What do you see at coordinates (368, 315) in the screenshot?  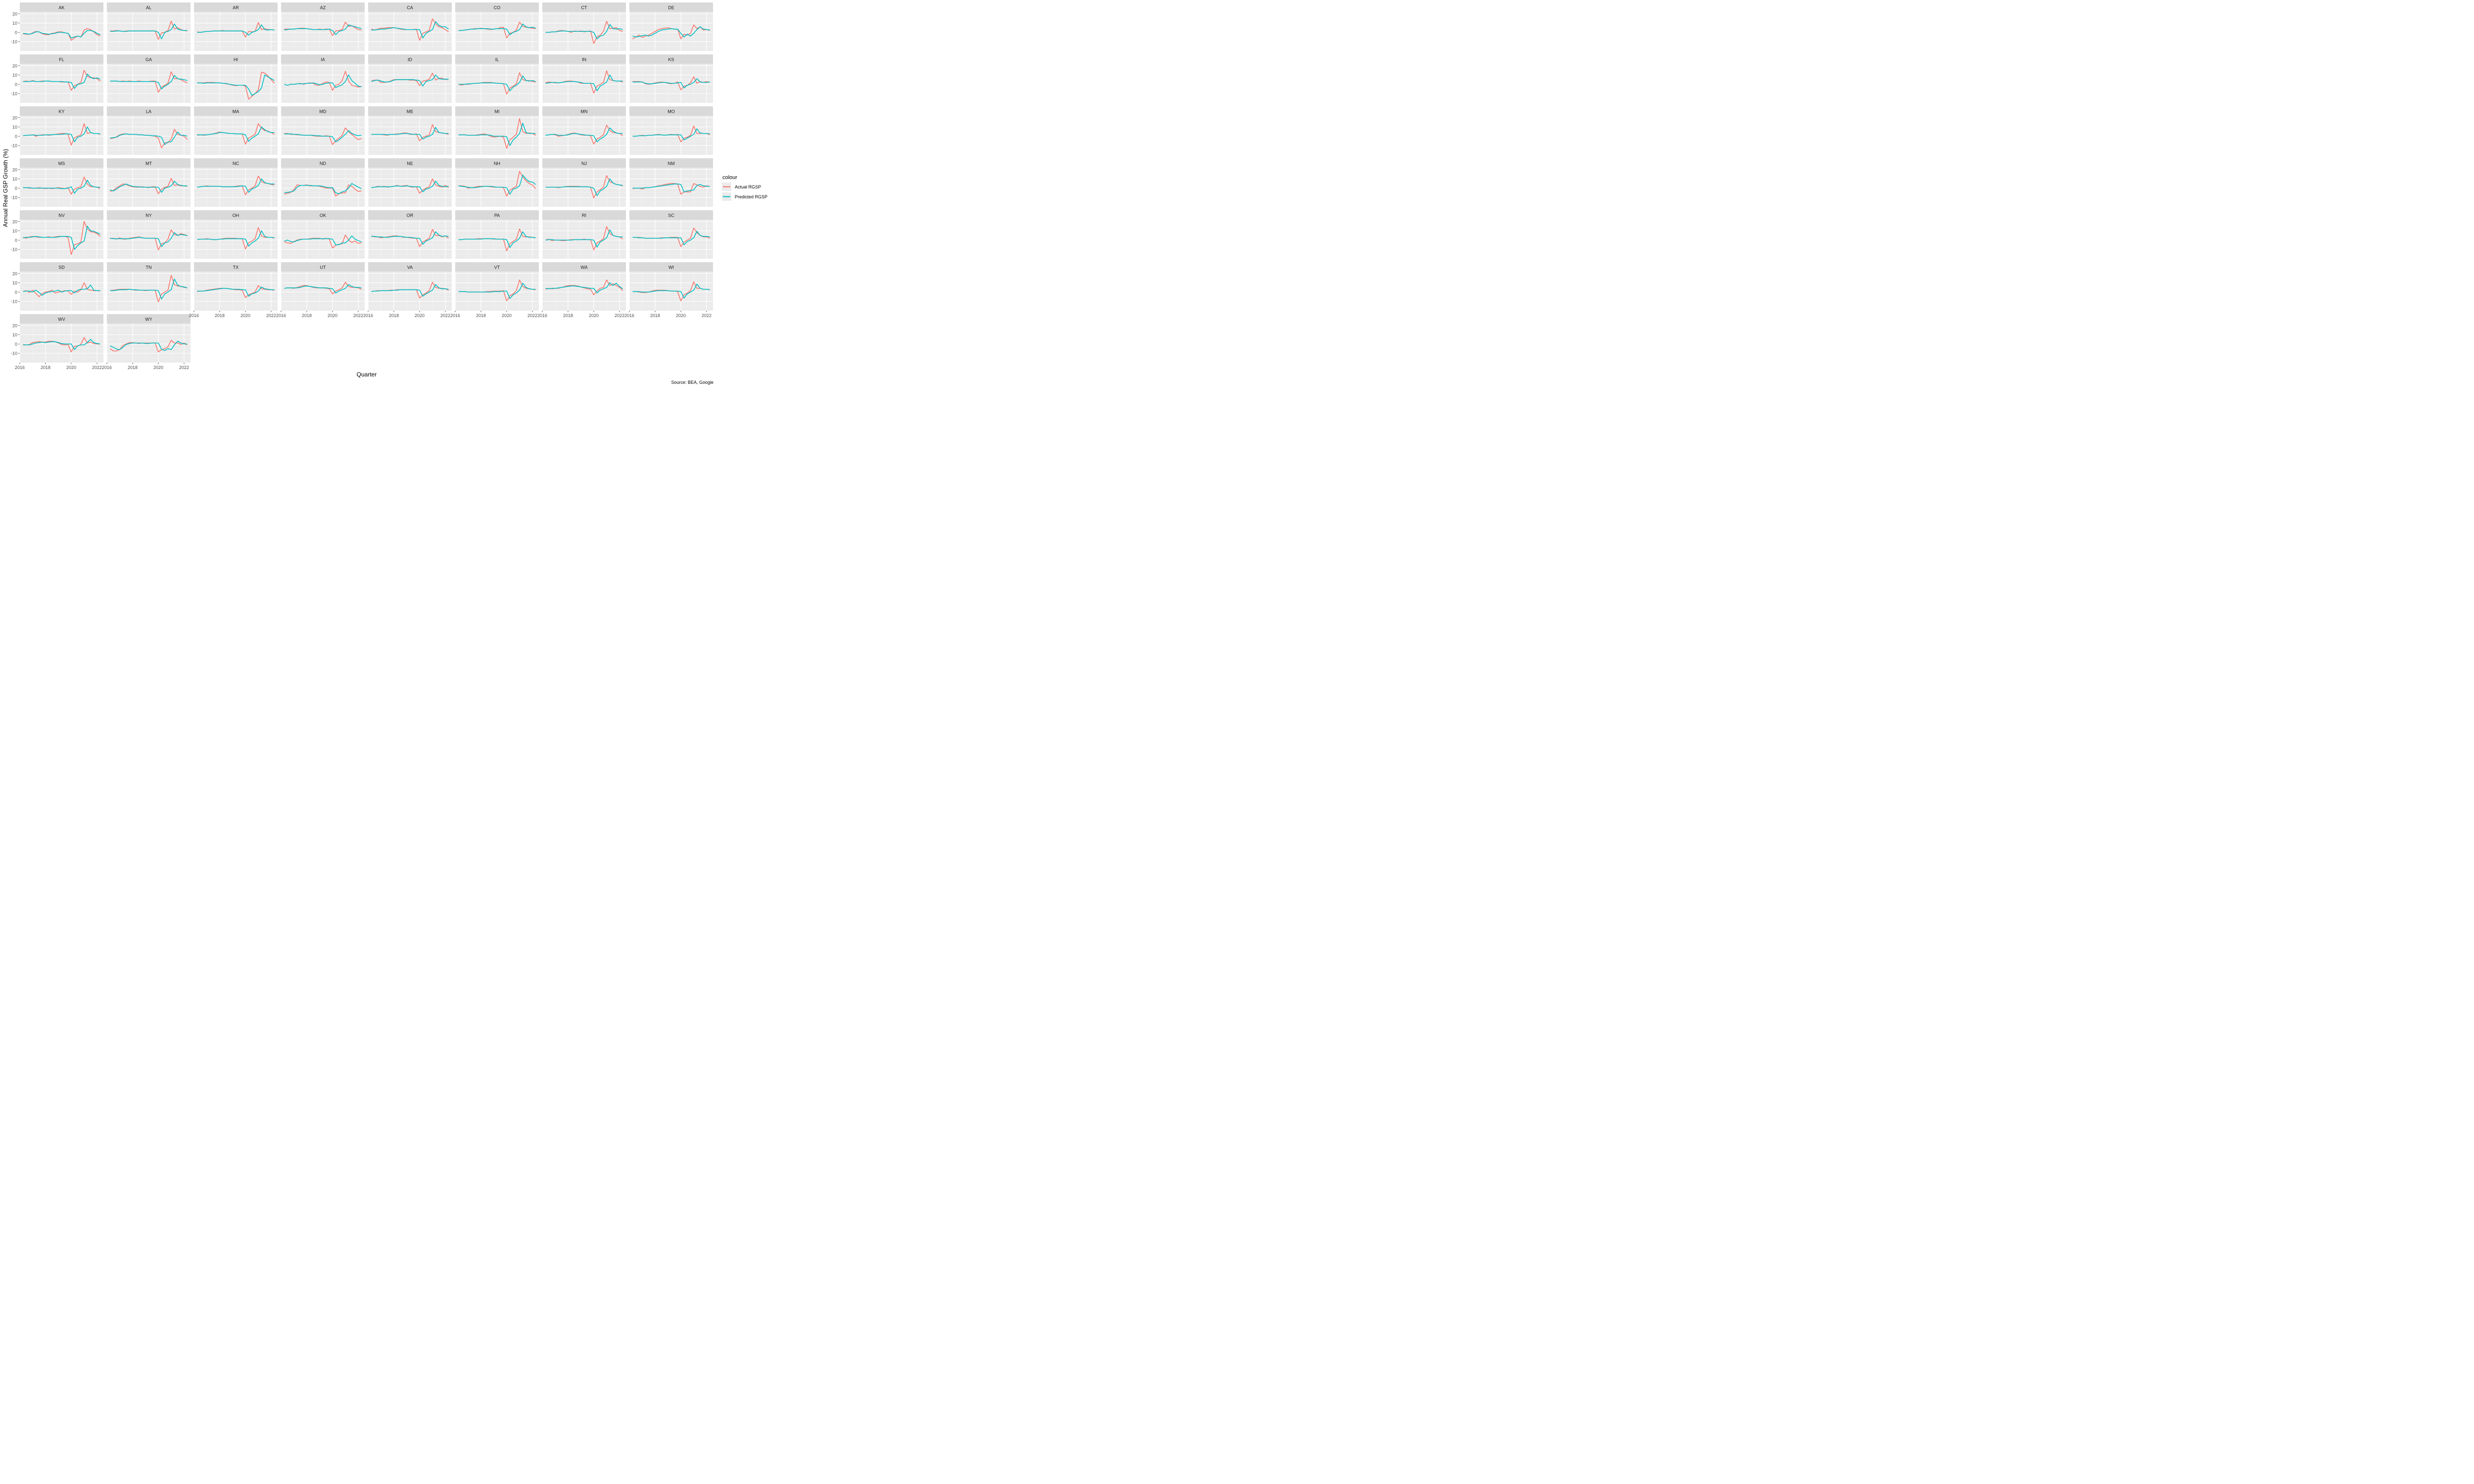 I see `x-tick-label: 2016` at bounding box center [368, 315].